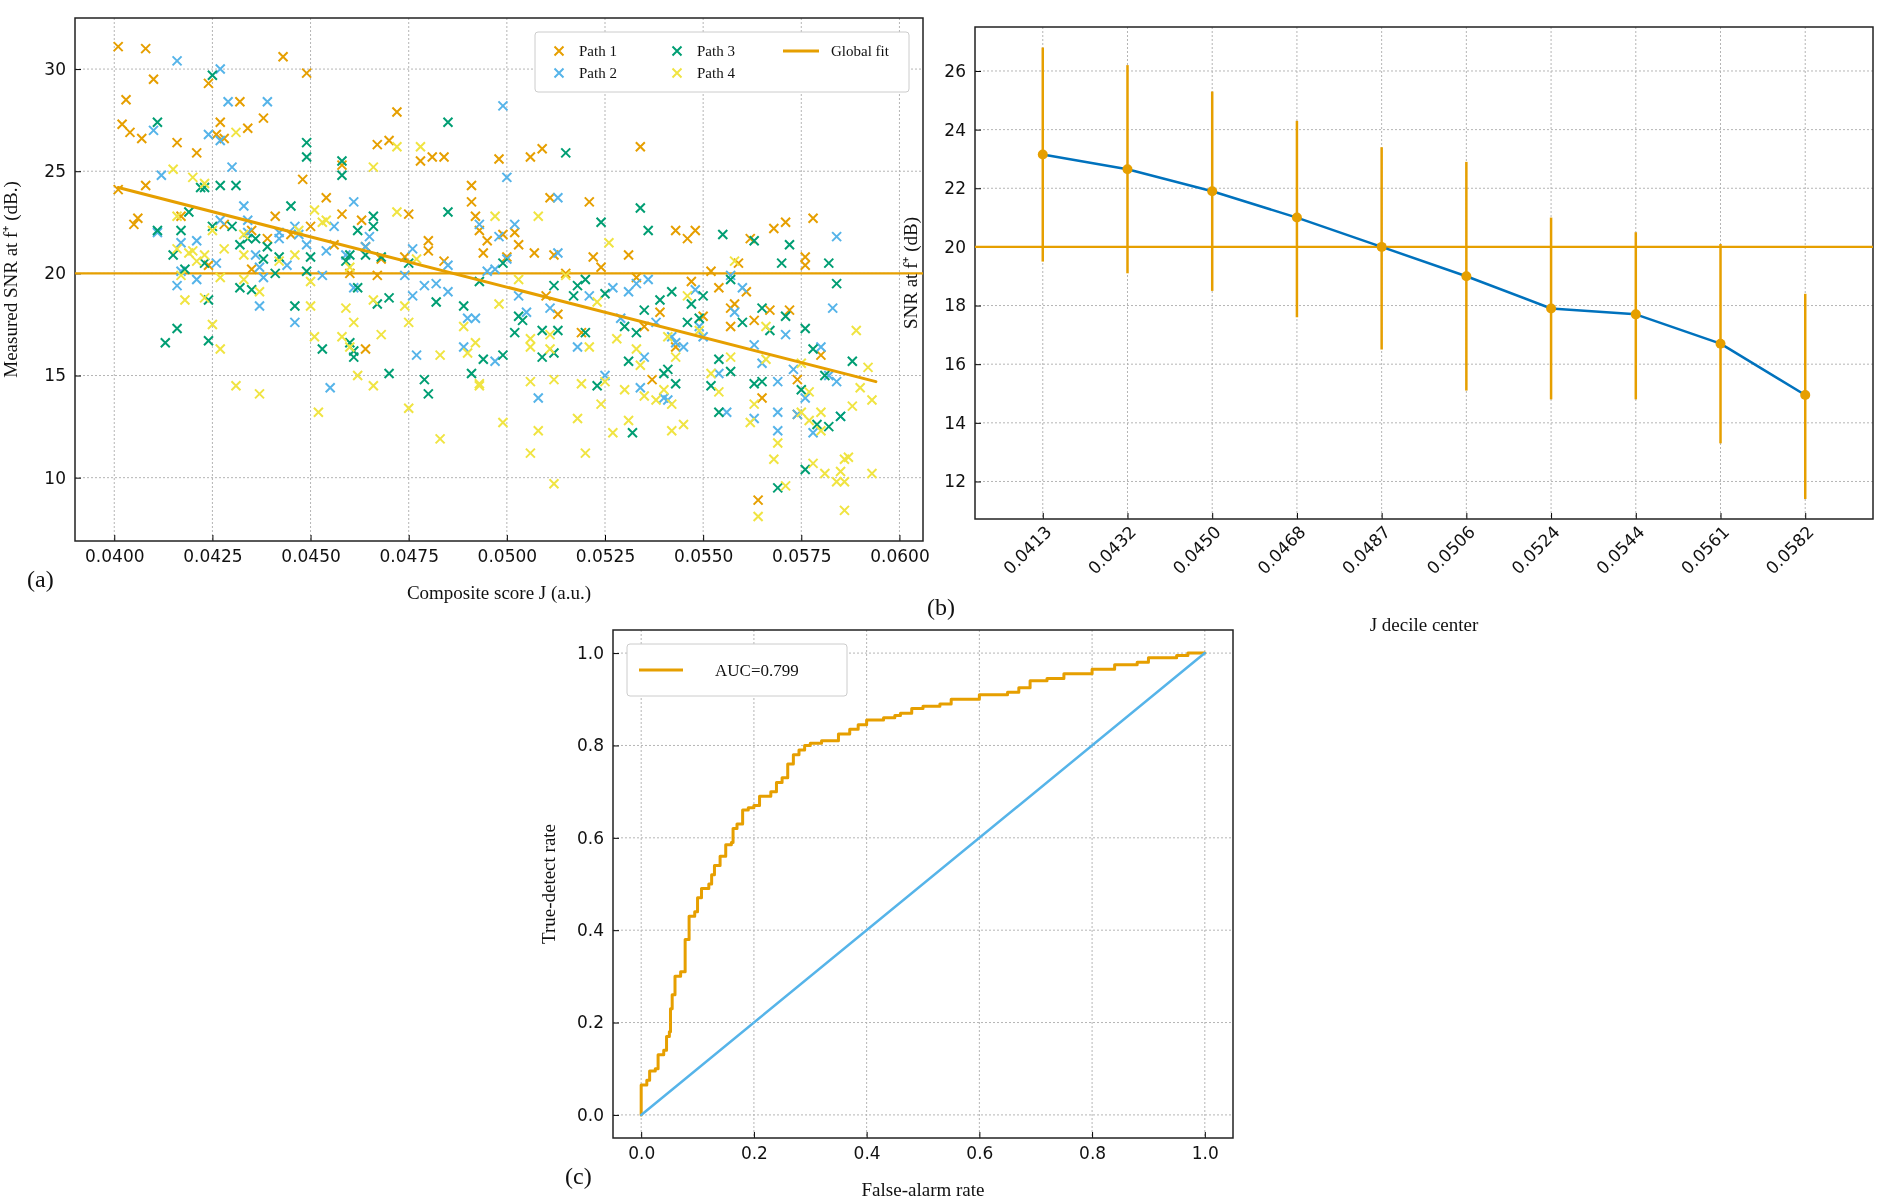 The image size is (1892, 1201). I want to click on legend-label: Global fit, so click(860, 51).